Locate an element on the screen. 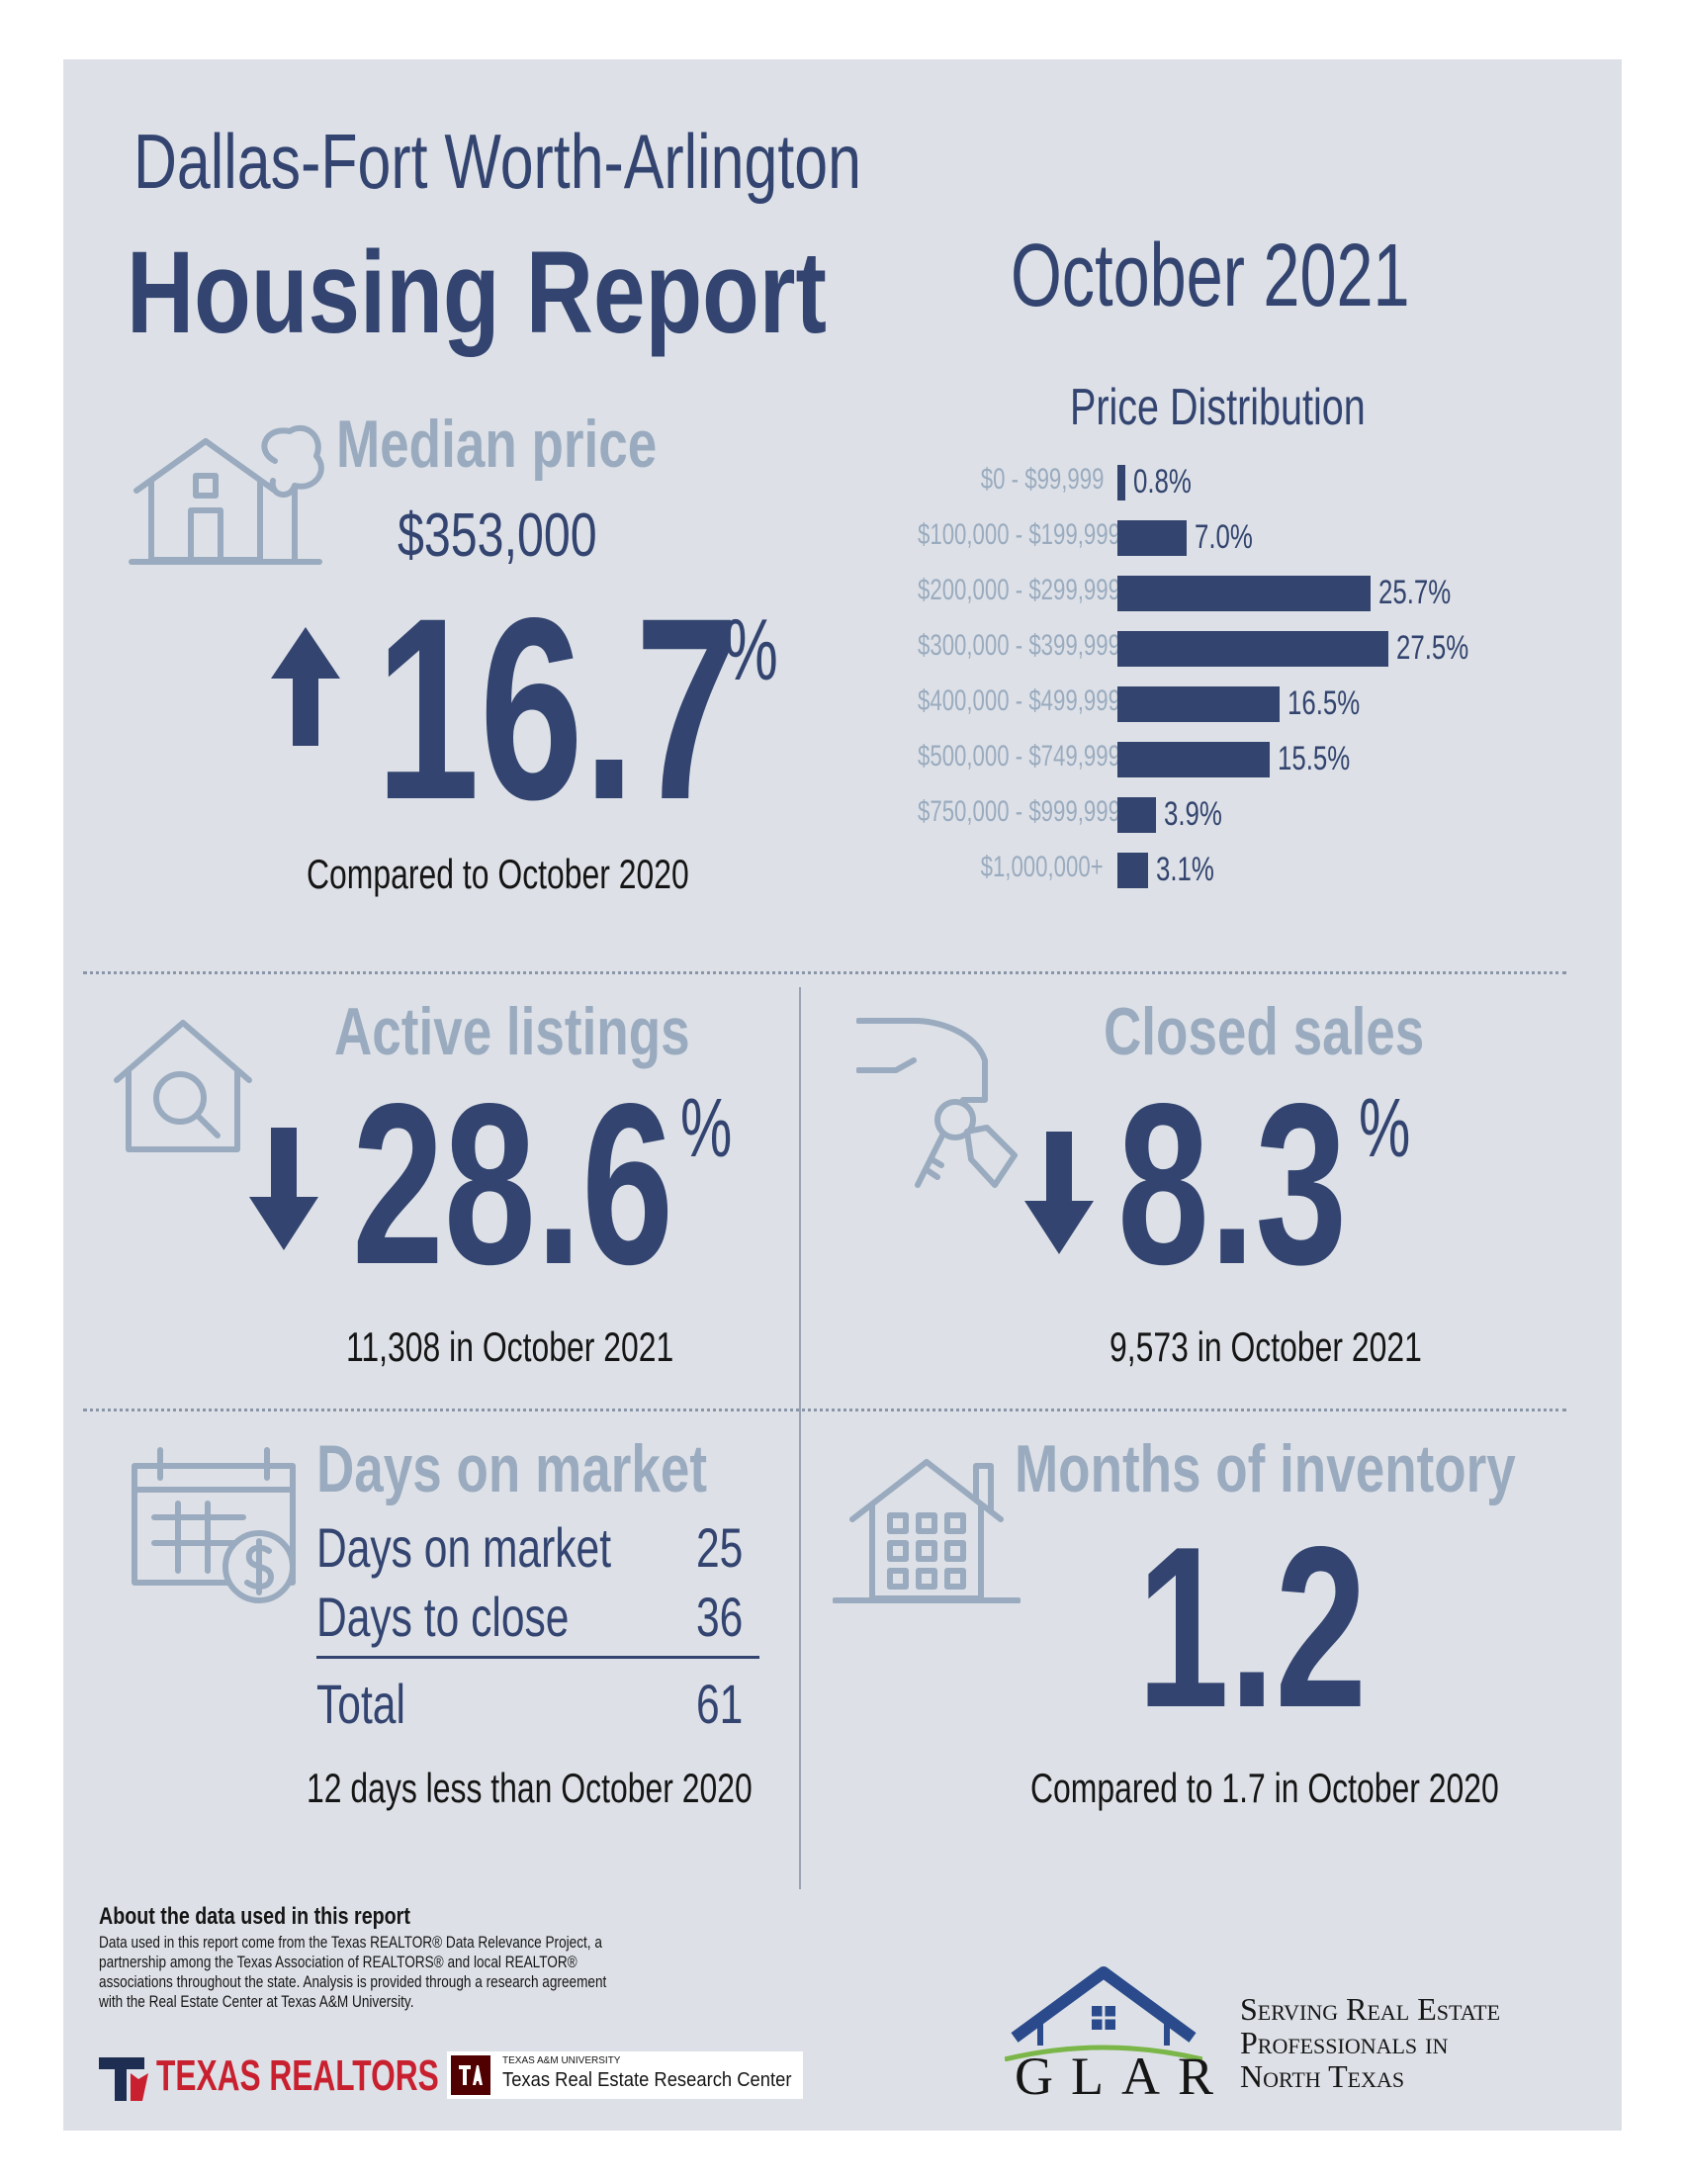  divider-top is located at coordinates (824, 972).